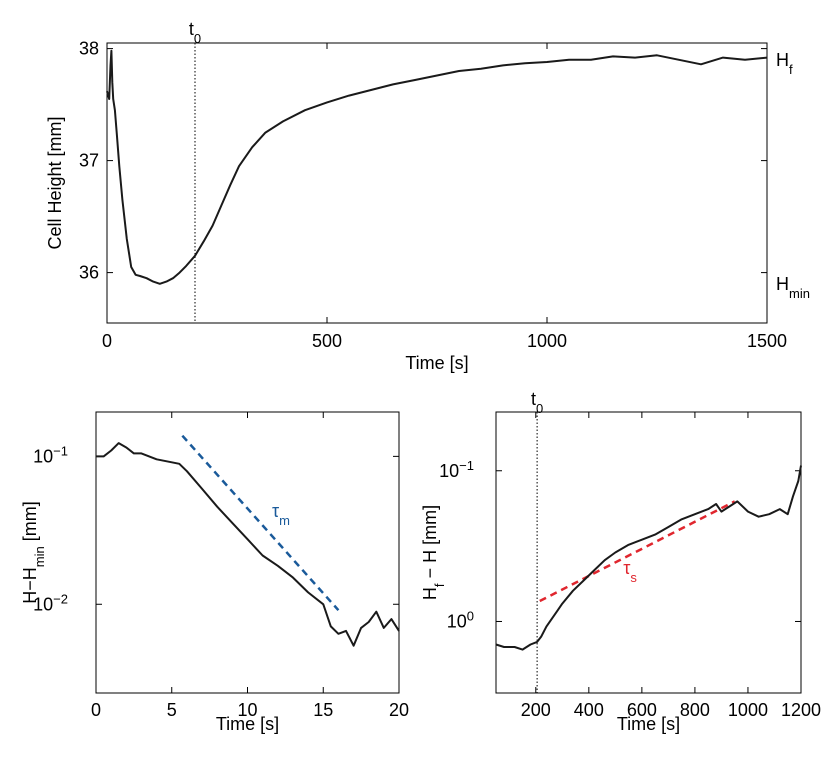 This screenshot has height=767, width=830. What do you see at coordinates (89, 49) in the screenshot?
I see `top-y-tick-label: 38` at bounding box center [89, 49].